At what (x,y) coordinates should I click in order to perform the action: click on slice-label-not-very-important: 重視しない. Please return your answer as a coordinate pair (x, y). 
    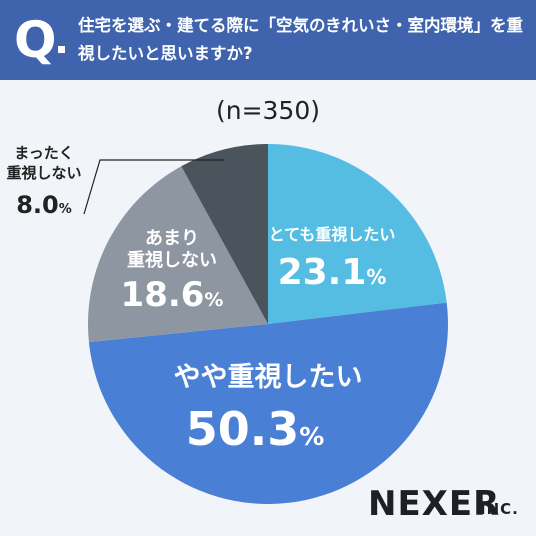
    Looking at the image, I should click on (172, 260).